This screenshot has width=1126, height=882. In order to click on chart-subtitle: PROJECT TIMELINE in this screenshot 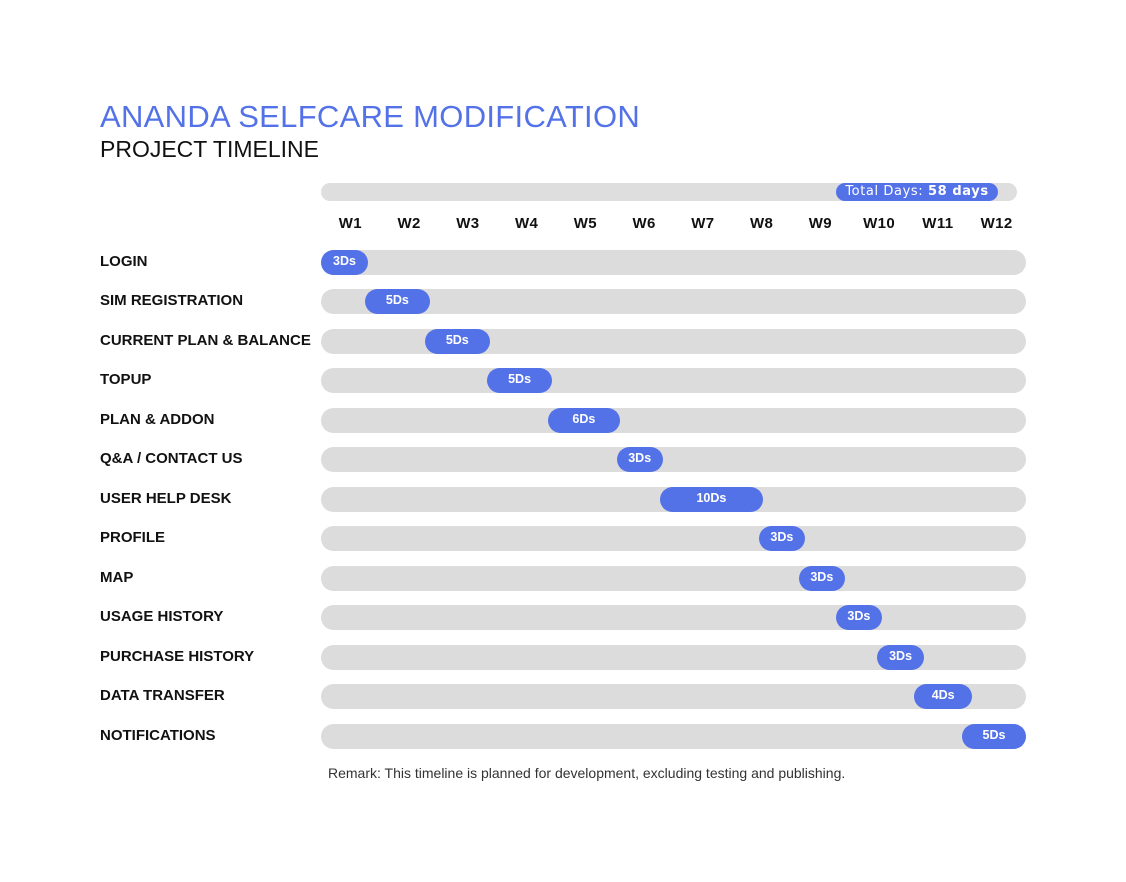, I will do `click(209, 149)`.